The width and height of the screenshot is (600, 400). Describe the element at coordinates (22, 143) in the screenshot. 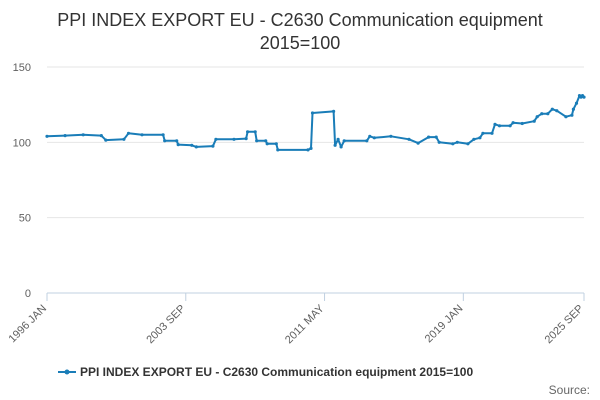

I see `y-tick-label: 100` at that location.